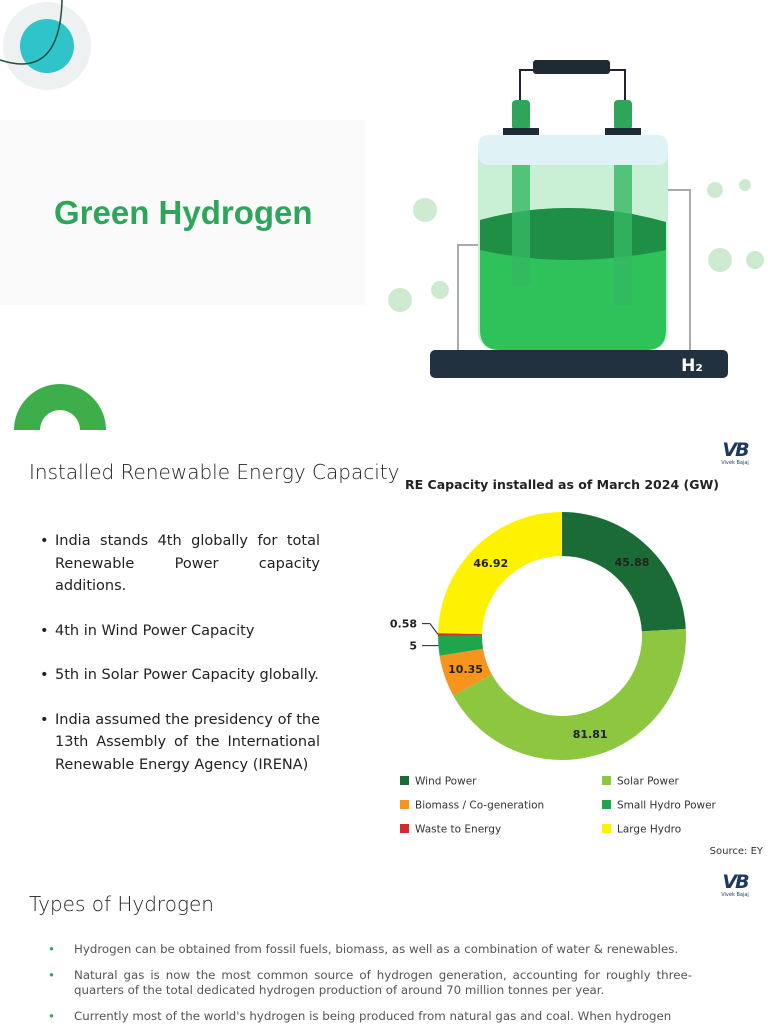 This screenshot has width=768, height=1024. What do you see at coordinates (413, 646) in the screenshot?
I see `data-label: 5` at bounding box center [413, 646].